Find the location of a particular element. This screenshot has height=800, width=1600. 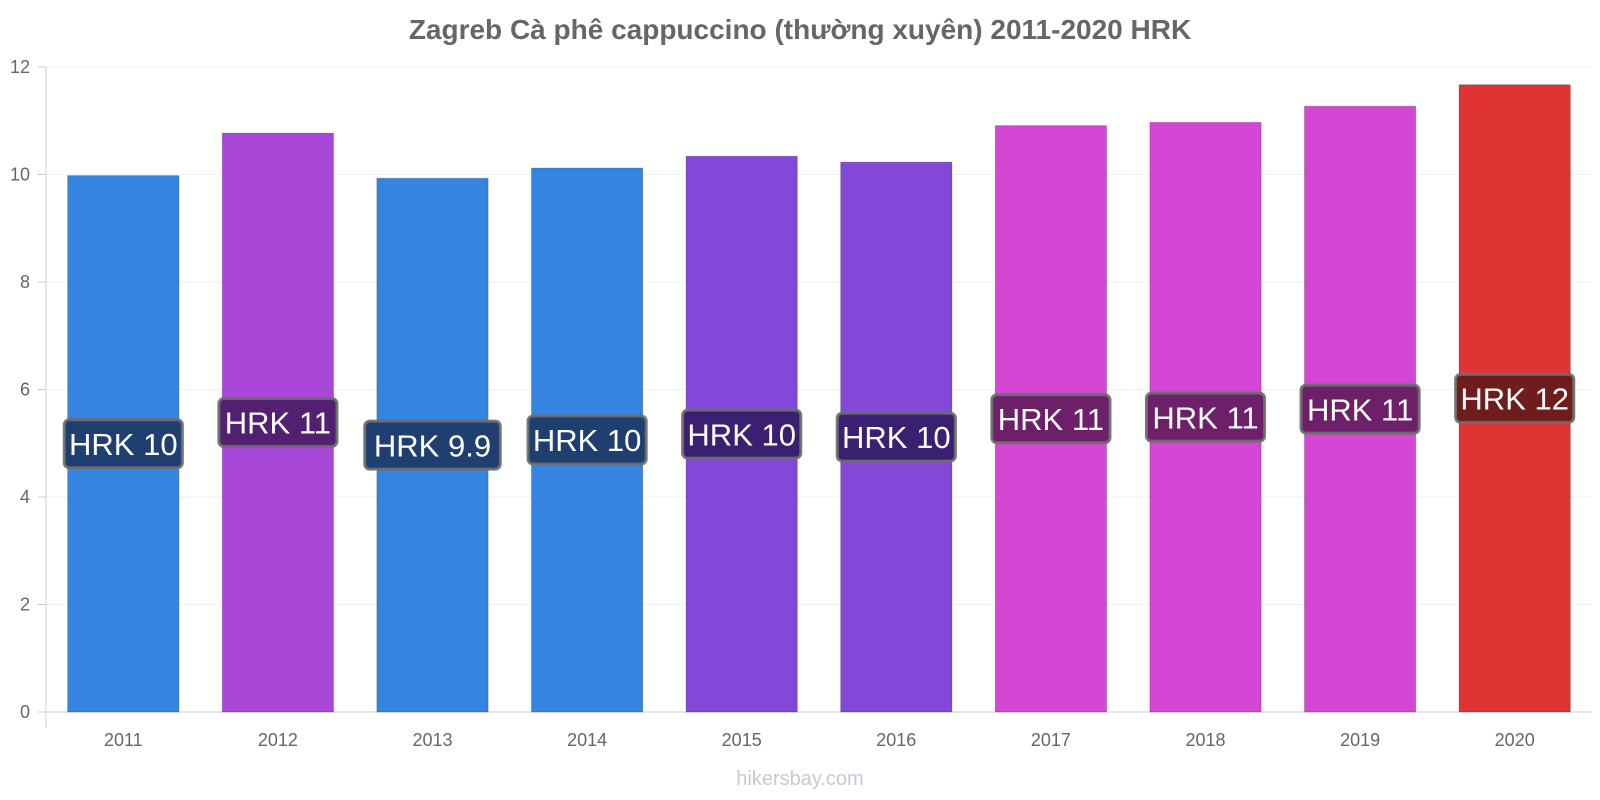

y-tick-label: 4 is located at coordinates (25, 497).